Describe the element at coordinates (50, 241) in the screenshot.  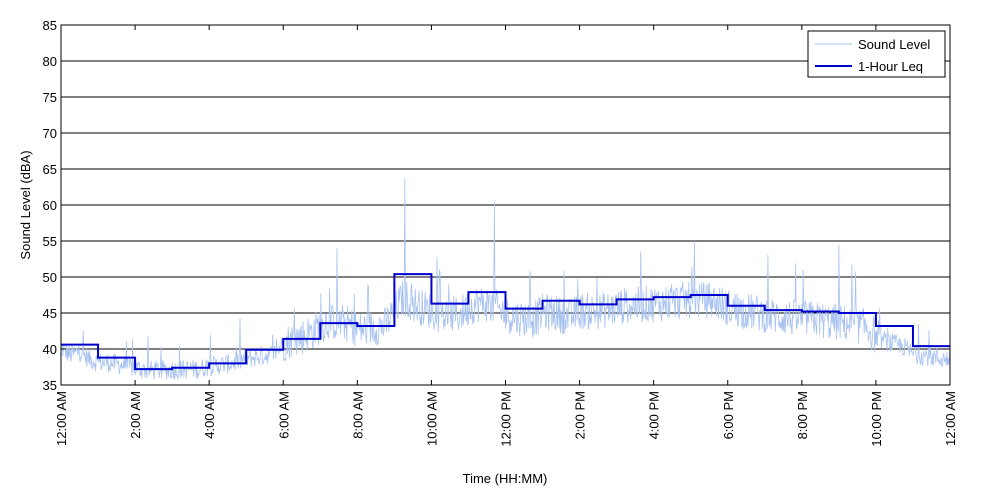
I see `y-tick-label: 55` at that location.